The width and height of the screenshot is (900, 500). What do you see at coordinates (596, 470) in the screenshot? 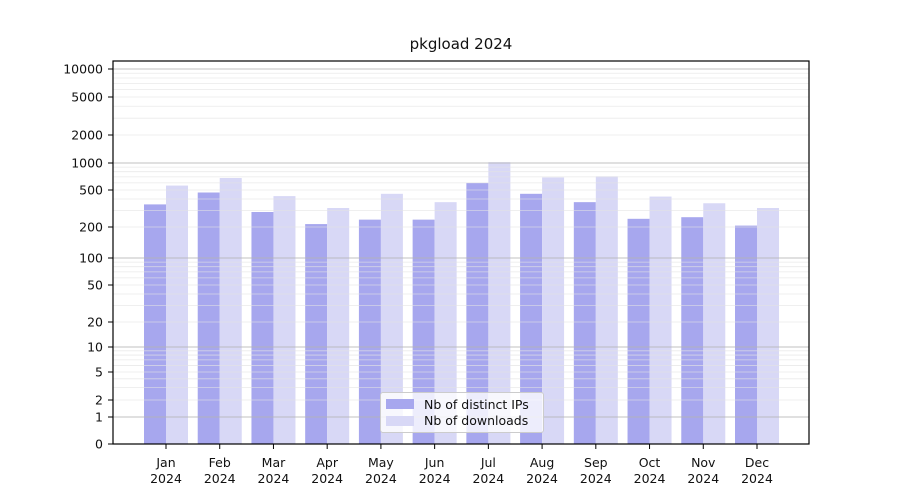
I see `x-tick-label: Sep 2024` at bounding box center [596, 470].